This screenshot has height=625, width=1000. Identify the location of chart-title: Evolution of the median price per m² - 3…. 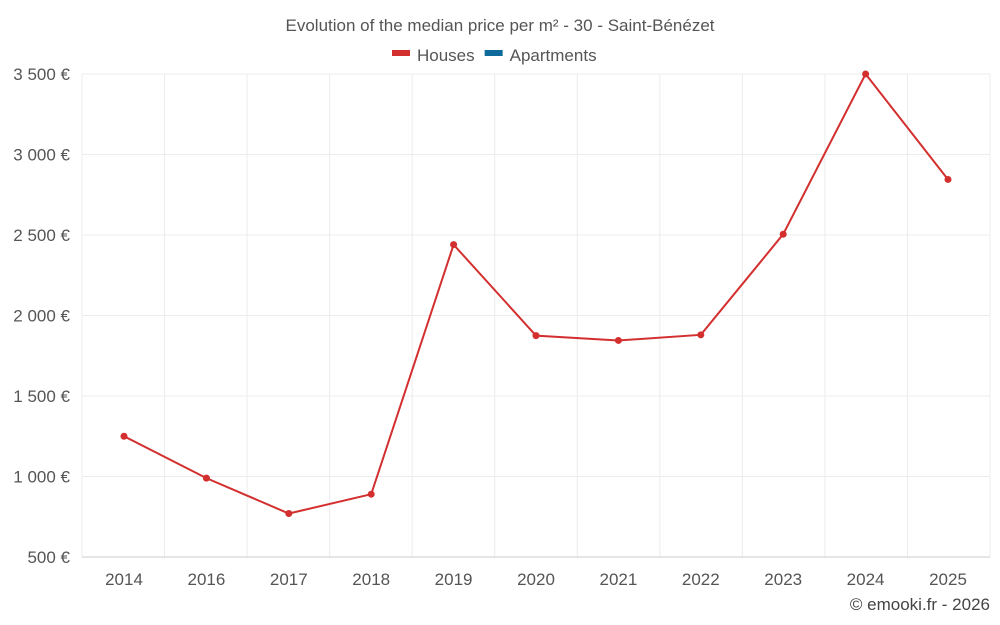
(500, 25).